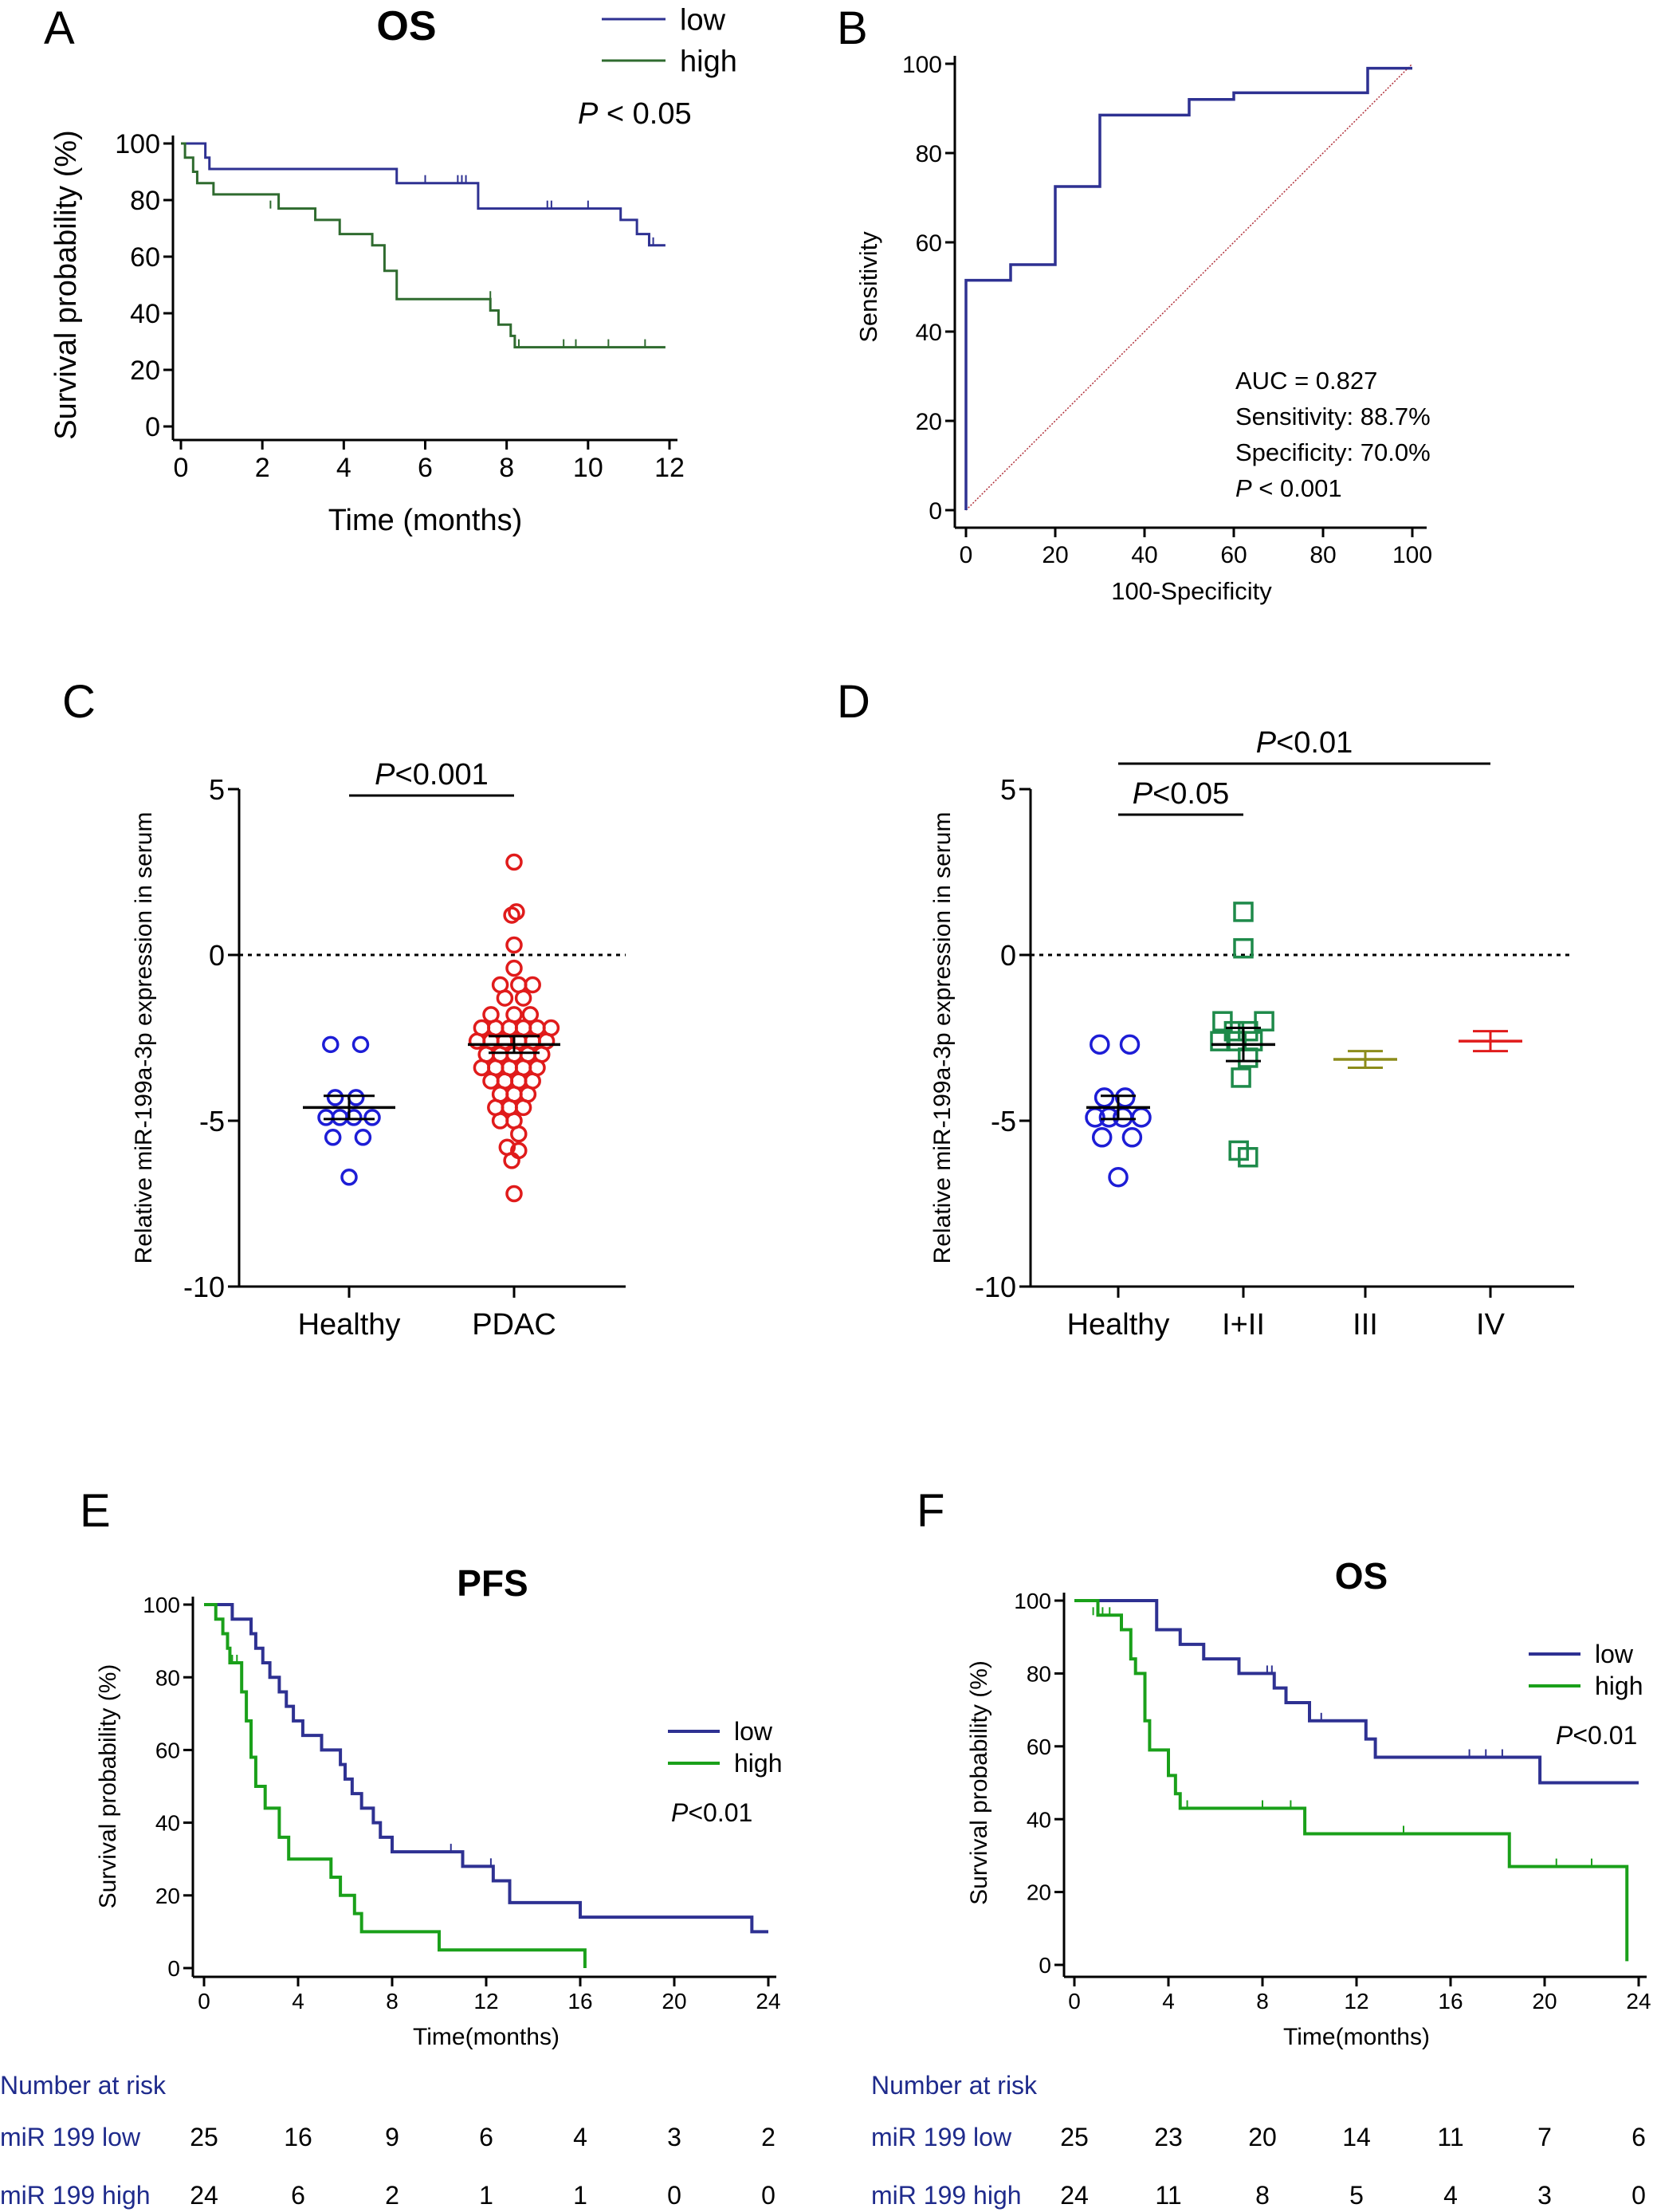 The width and height of the screenshot is (1657, 2212). Describe the element at coordinates (1168, 2137) in the screenshot. I see `risk-count: 23` at that location.